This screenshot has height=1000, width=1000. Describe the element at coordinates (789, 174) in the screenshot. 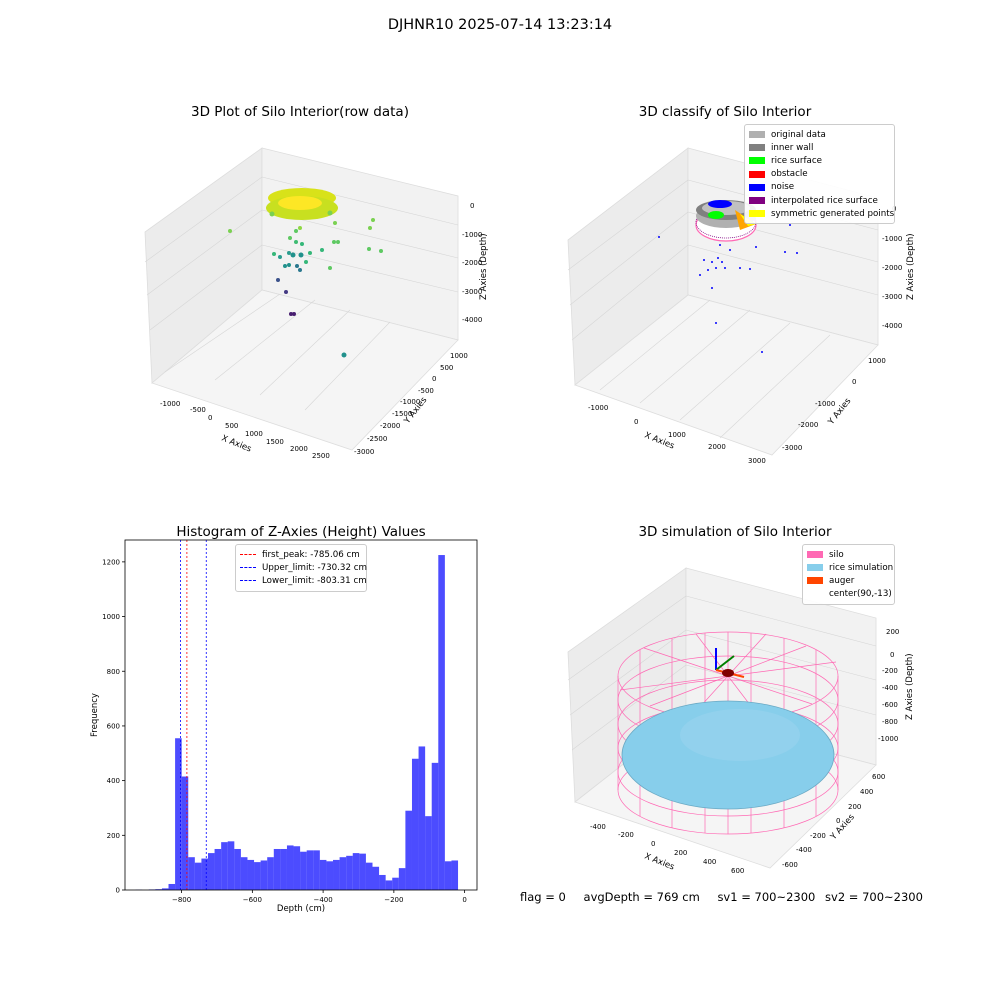

I see `legend-label: obstacle` at that location.